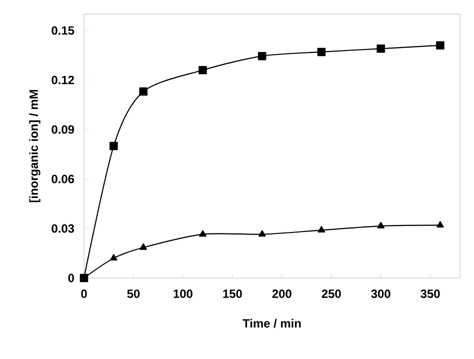 Image resolution: width=474 pixels, height=359 pixels. What do you see at coordinates (282, 294) in the screenshot?
I see `x-tick-label: 200` at bounding box center [282, 294].